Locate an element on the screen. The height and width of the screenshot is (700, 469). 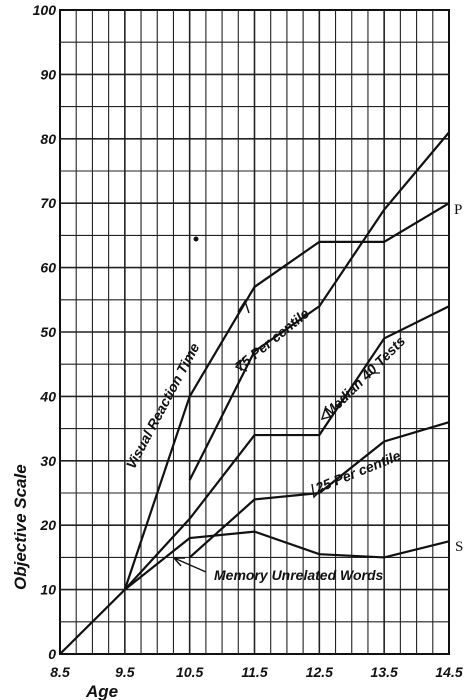
y-tick-label: 20 is located at coordinates (47, 525).